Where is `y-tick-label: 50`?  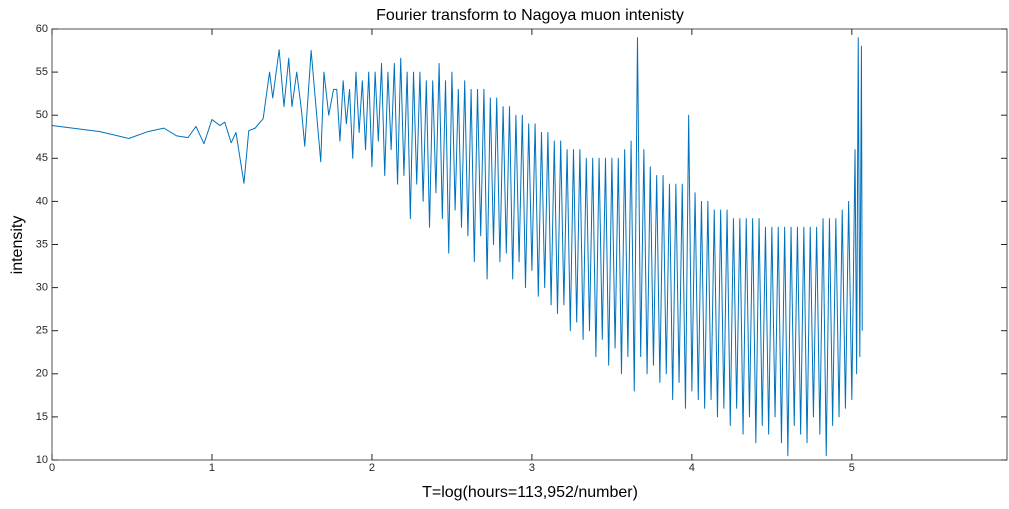
y-tick-label: 50 is located at coordinates (42, 115).